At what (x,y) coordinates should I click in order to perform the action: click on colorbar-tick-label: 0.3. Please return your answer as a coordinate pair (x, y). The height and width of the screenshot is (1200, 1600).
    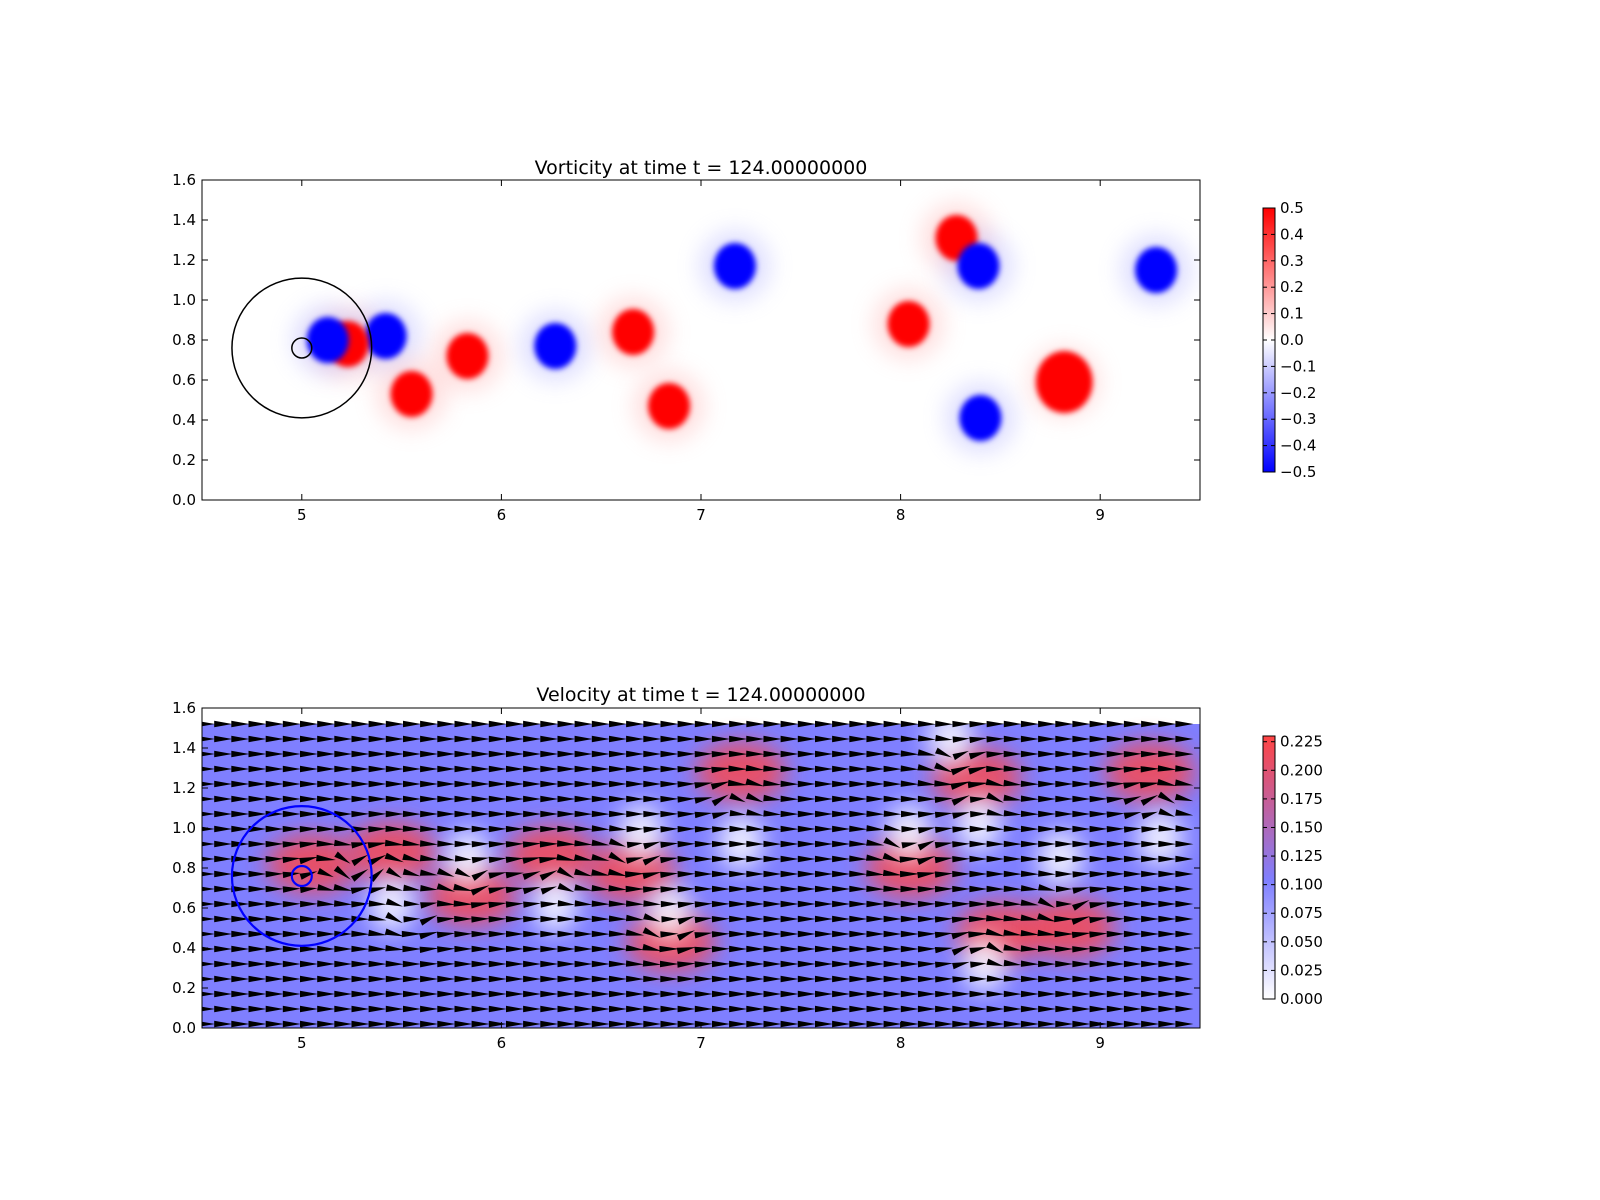
    Looking at the image, I should click on (1292, 261).